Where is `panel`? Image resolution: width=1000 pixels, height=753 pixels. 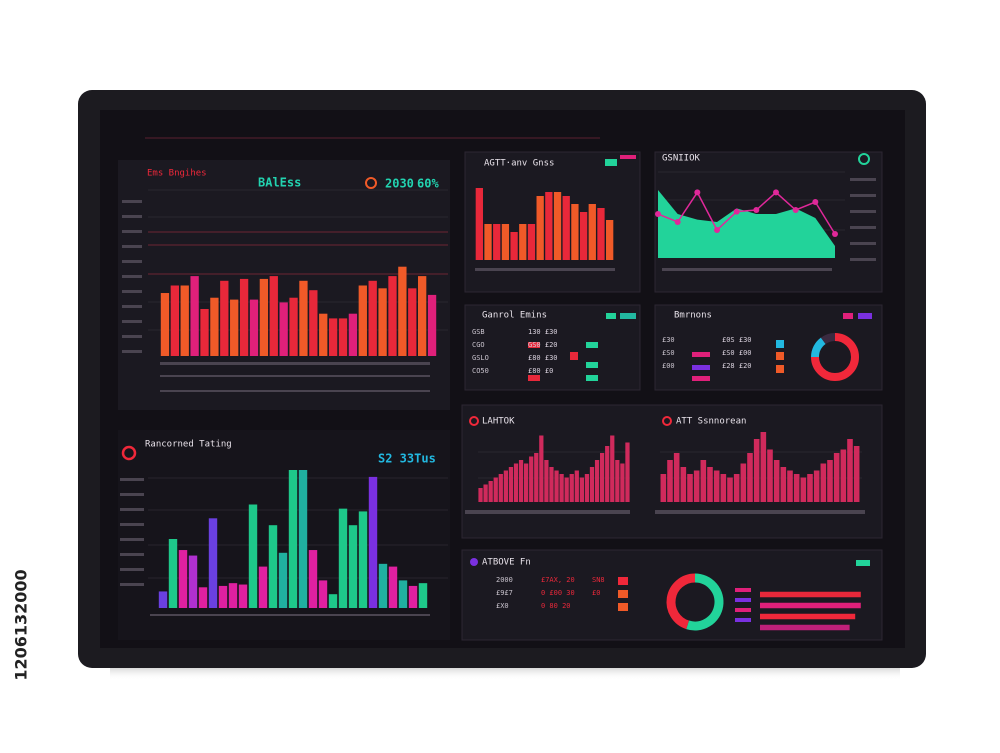 panel is located at coordinates (552, 347).